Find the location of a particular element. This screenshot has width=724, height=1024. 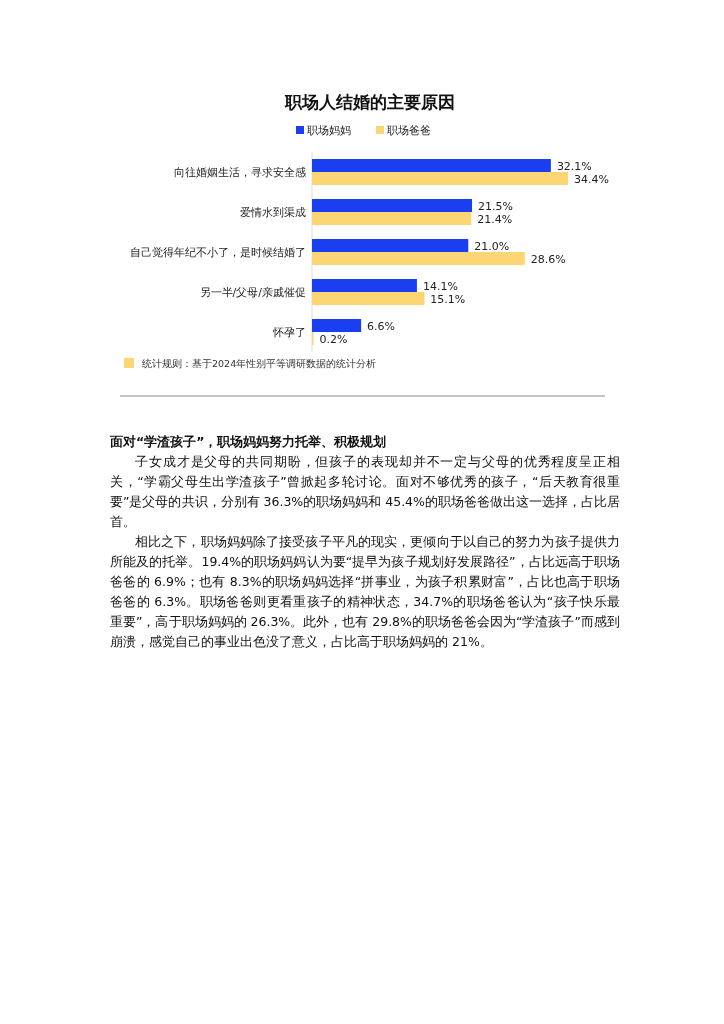

chart-title: 职场人结婚的主要原因 is located at coordinates (369, 102).